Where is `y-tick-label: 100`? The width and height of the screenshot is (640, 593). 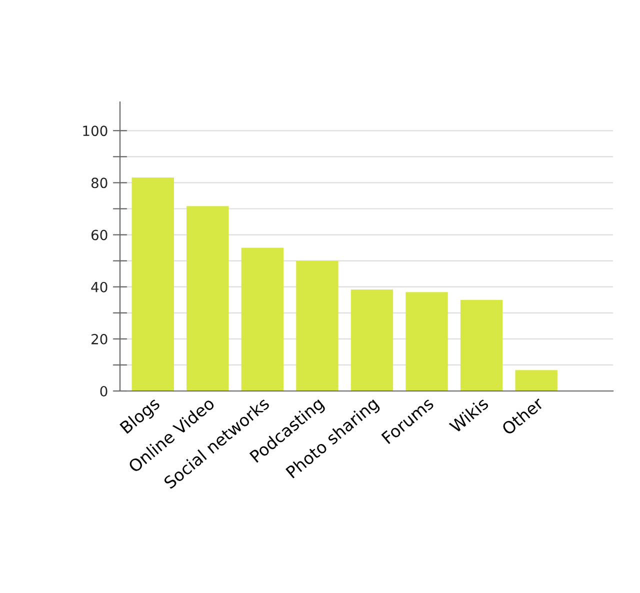
y-tick-label: 100 is located at coordinates (95, 131).